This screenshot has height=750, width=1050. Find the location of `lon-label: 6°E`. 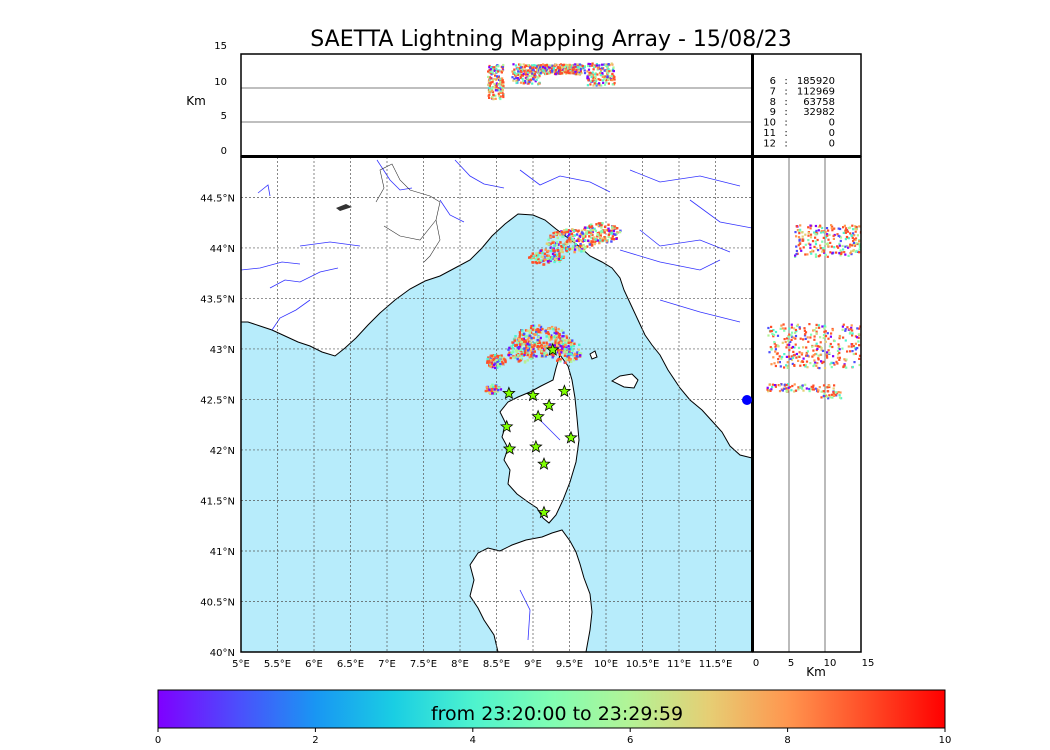

lon-label: 6°E is located at coordinates (314, 664).